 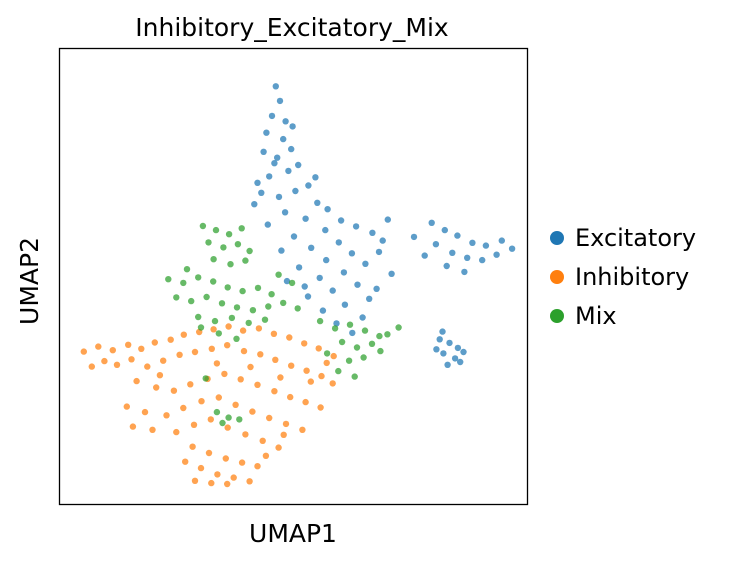 I want to click on legend: Excitatory Inhibitory Mix, so click(x=623, y=277).